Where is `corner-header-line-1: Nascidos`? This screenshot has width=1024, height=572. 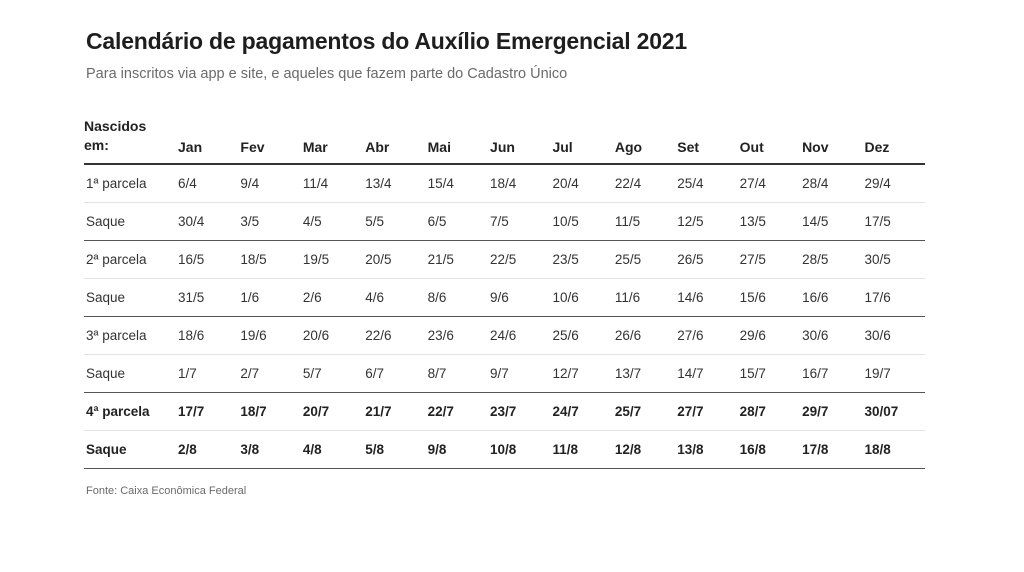 corner-header-line-1: Nascidos is located at coordinates (115, 126).